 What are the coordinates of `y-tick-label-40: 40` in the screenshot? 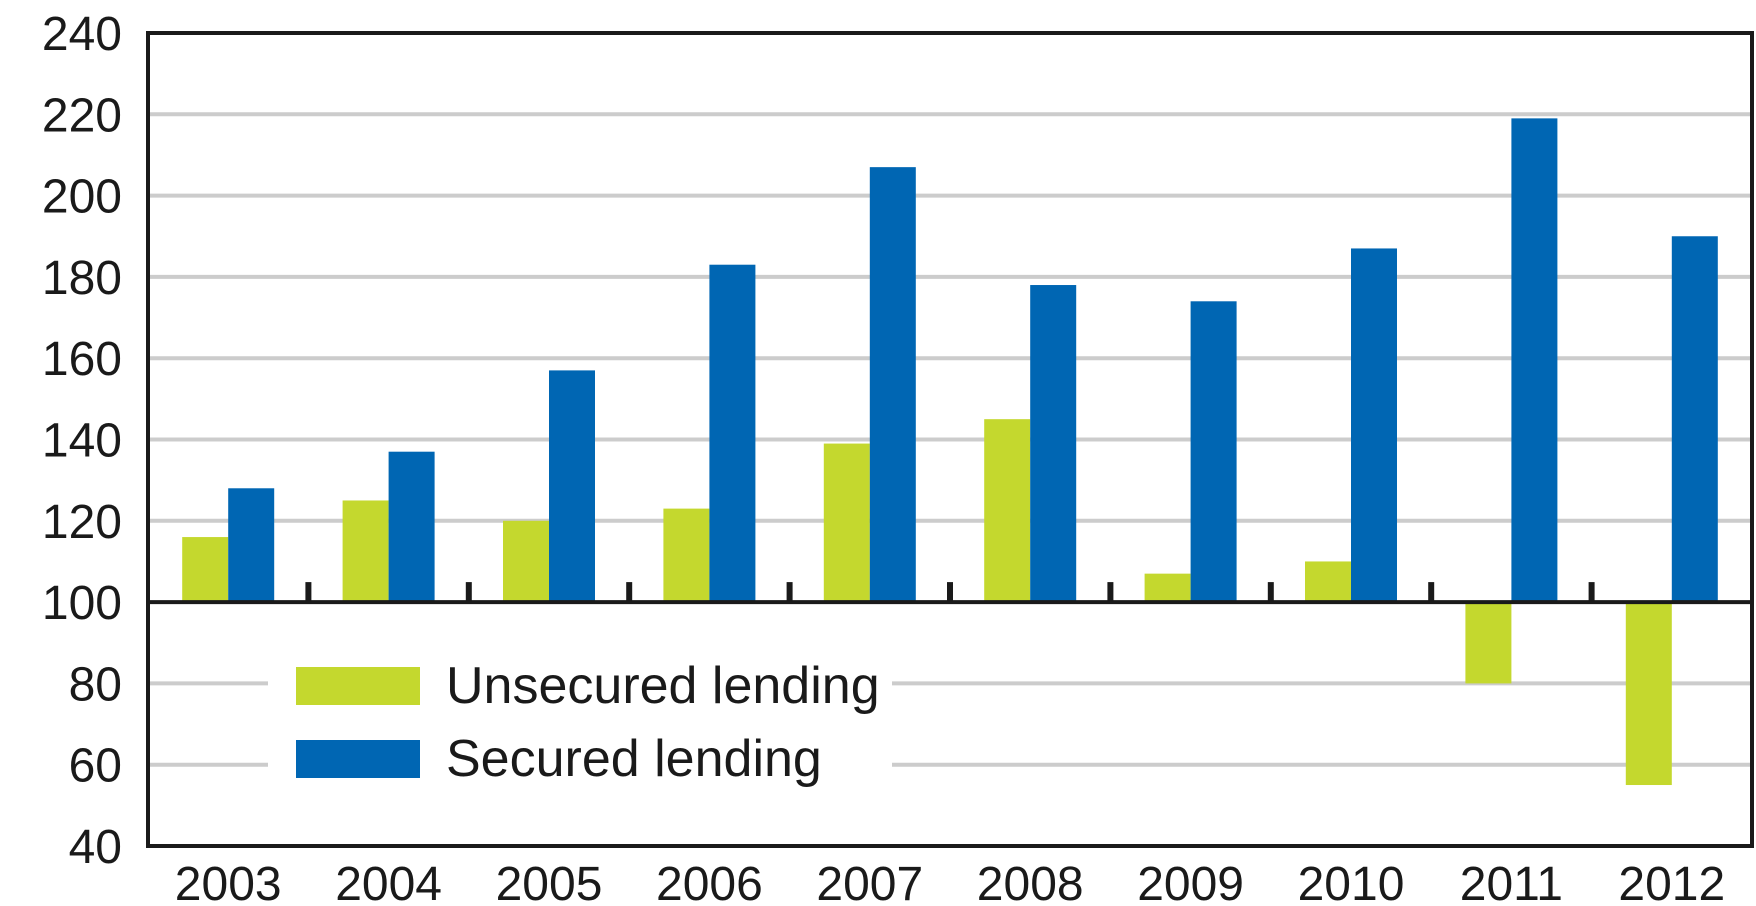 It's located at (95, 847).